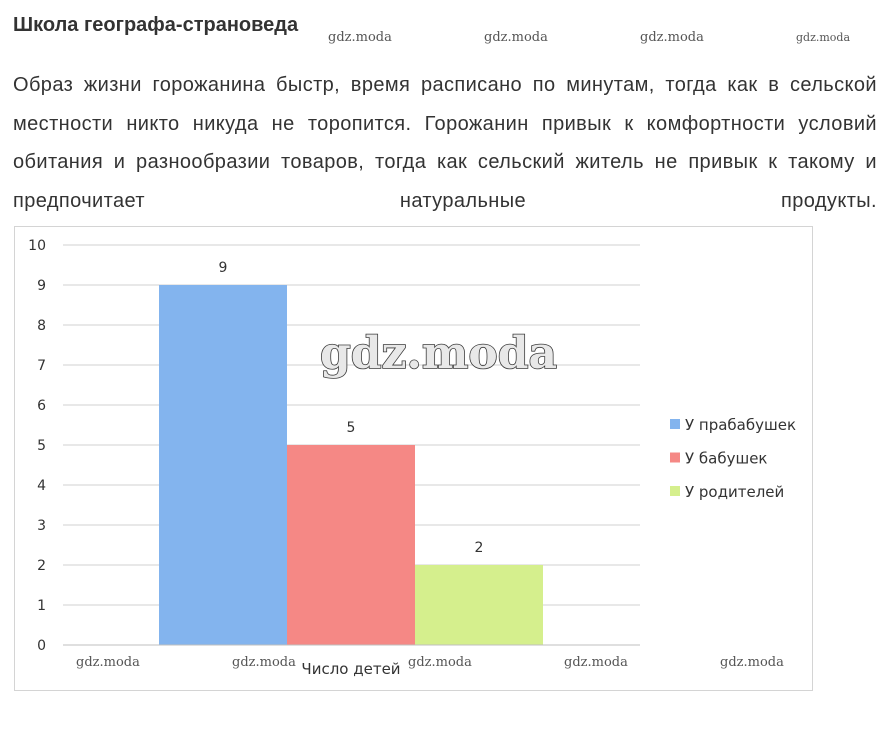 This screenshot has height=740, width=892. Describe the element at coordinates (41, 286) in the screenshot. I see `y-tick-label: 9` at that location.